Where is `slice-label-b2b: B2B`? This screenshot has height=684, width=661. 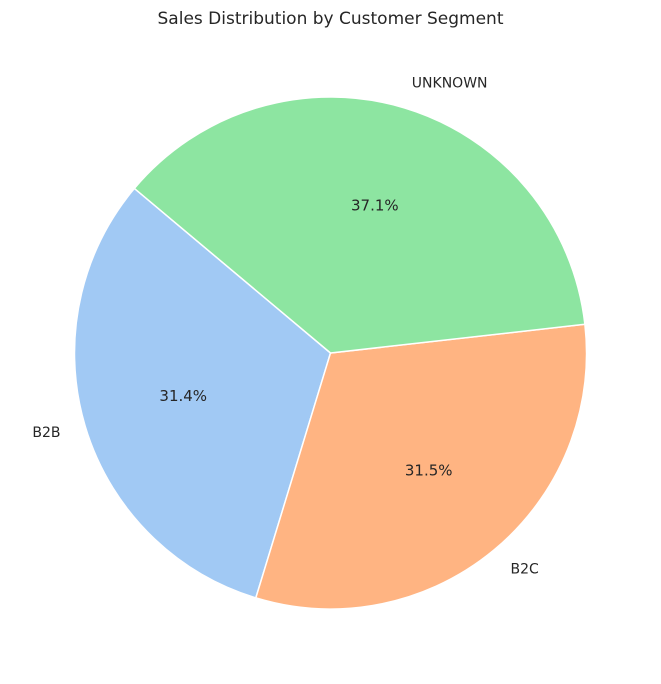 slice-label-b2b: B2B is located at coordinates (46, 433).